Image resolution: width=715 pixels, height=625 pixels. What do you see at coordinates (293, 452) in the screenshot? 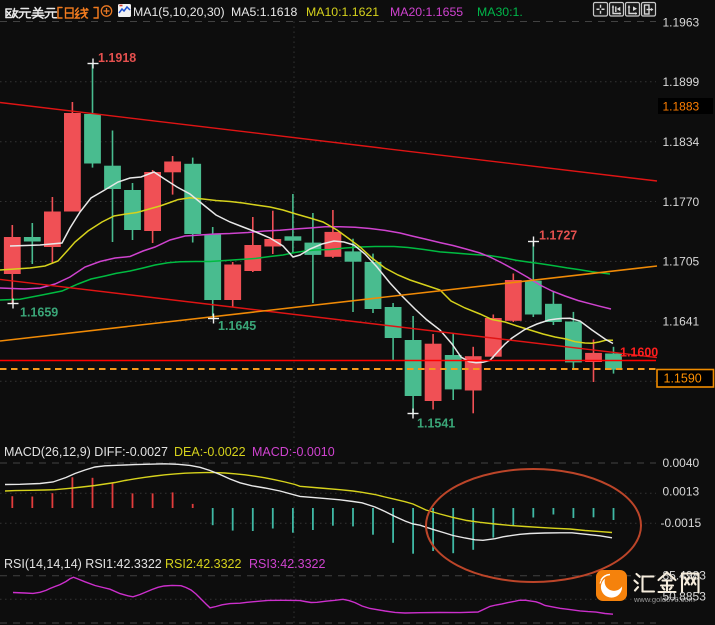
I see `svg-text: MACD:-0.0010` at bounding box center [293, 452].